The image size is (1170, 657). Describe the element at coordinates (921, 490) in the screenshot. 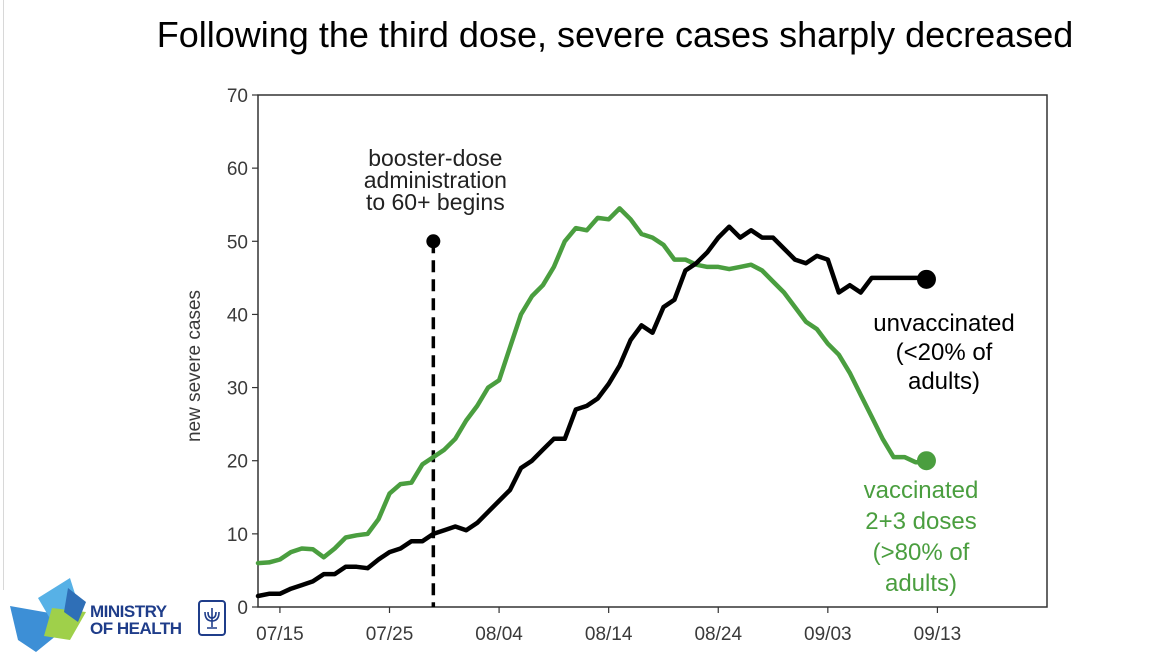

I see `vaccinated-series-label: vaccinated` at that location.